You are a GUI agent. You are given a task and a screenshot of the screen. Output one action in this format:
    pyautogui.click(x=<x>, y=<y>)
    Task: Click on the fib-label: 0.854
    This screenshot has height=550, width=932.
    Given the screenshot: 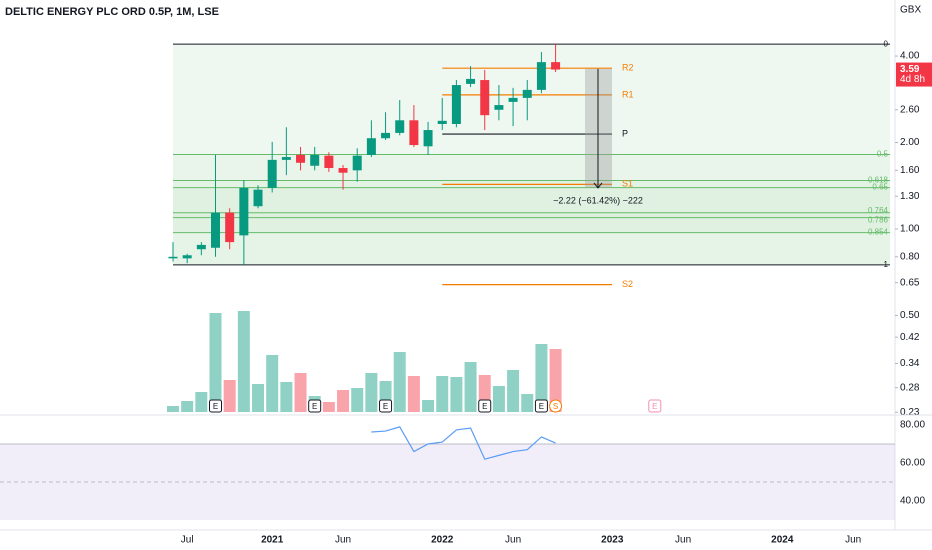 What is the action you would take?
    pyautogui.click(x=878, y=232)
    